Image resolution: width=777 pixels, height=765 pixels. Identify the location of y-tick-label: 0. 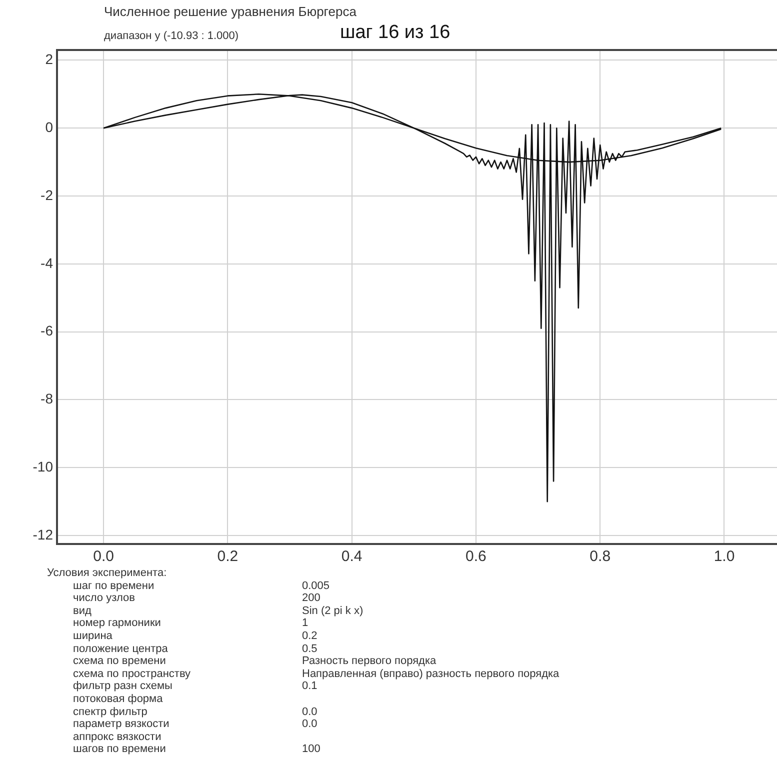
(49, 126).